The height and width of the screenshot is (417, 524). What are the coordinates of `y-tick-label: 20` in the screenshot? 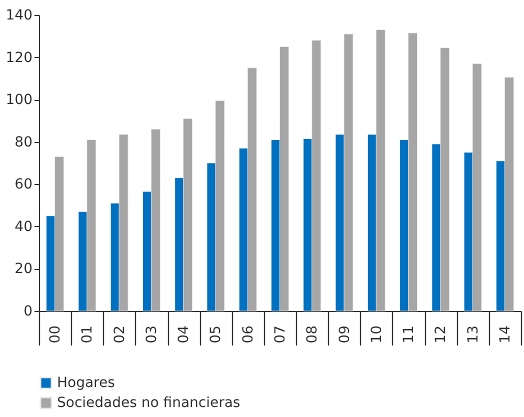 It's located at (23, 269).